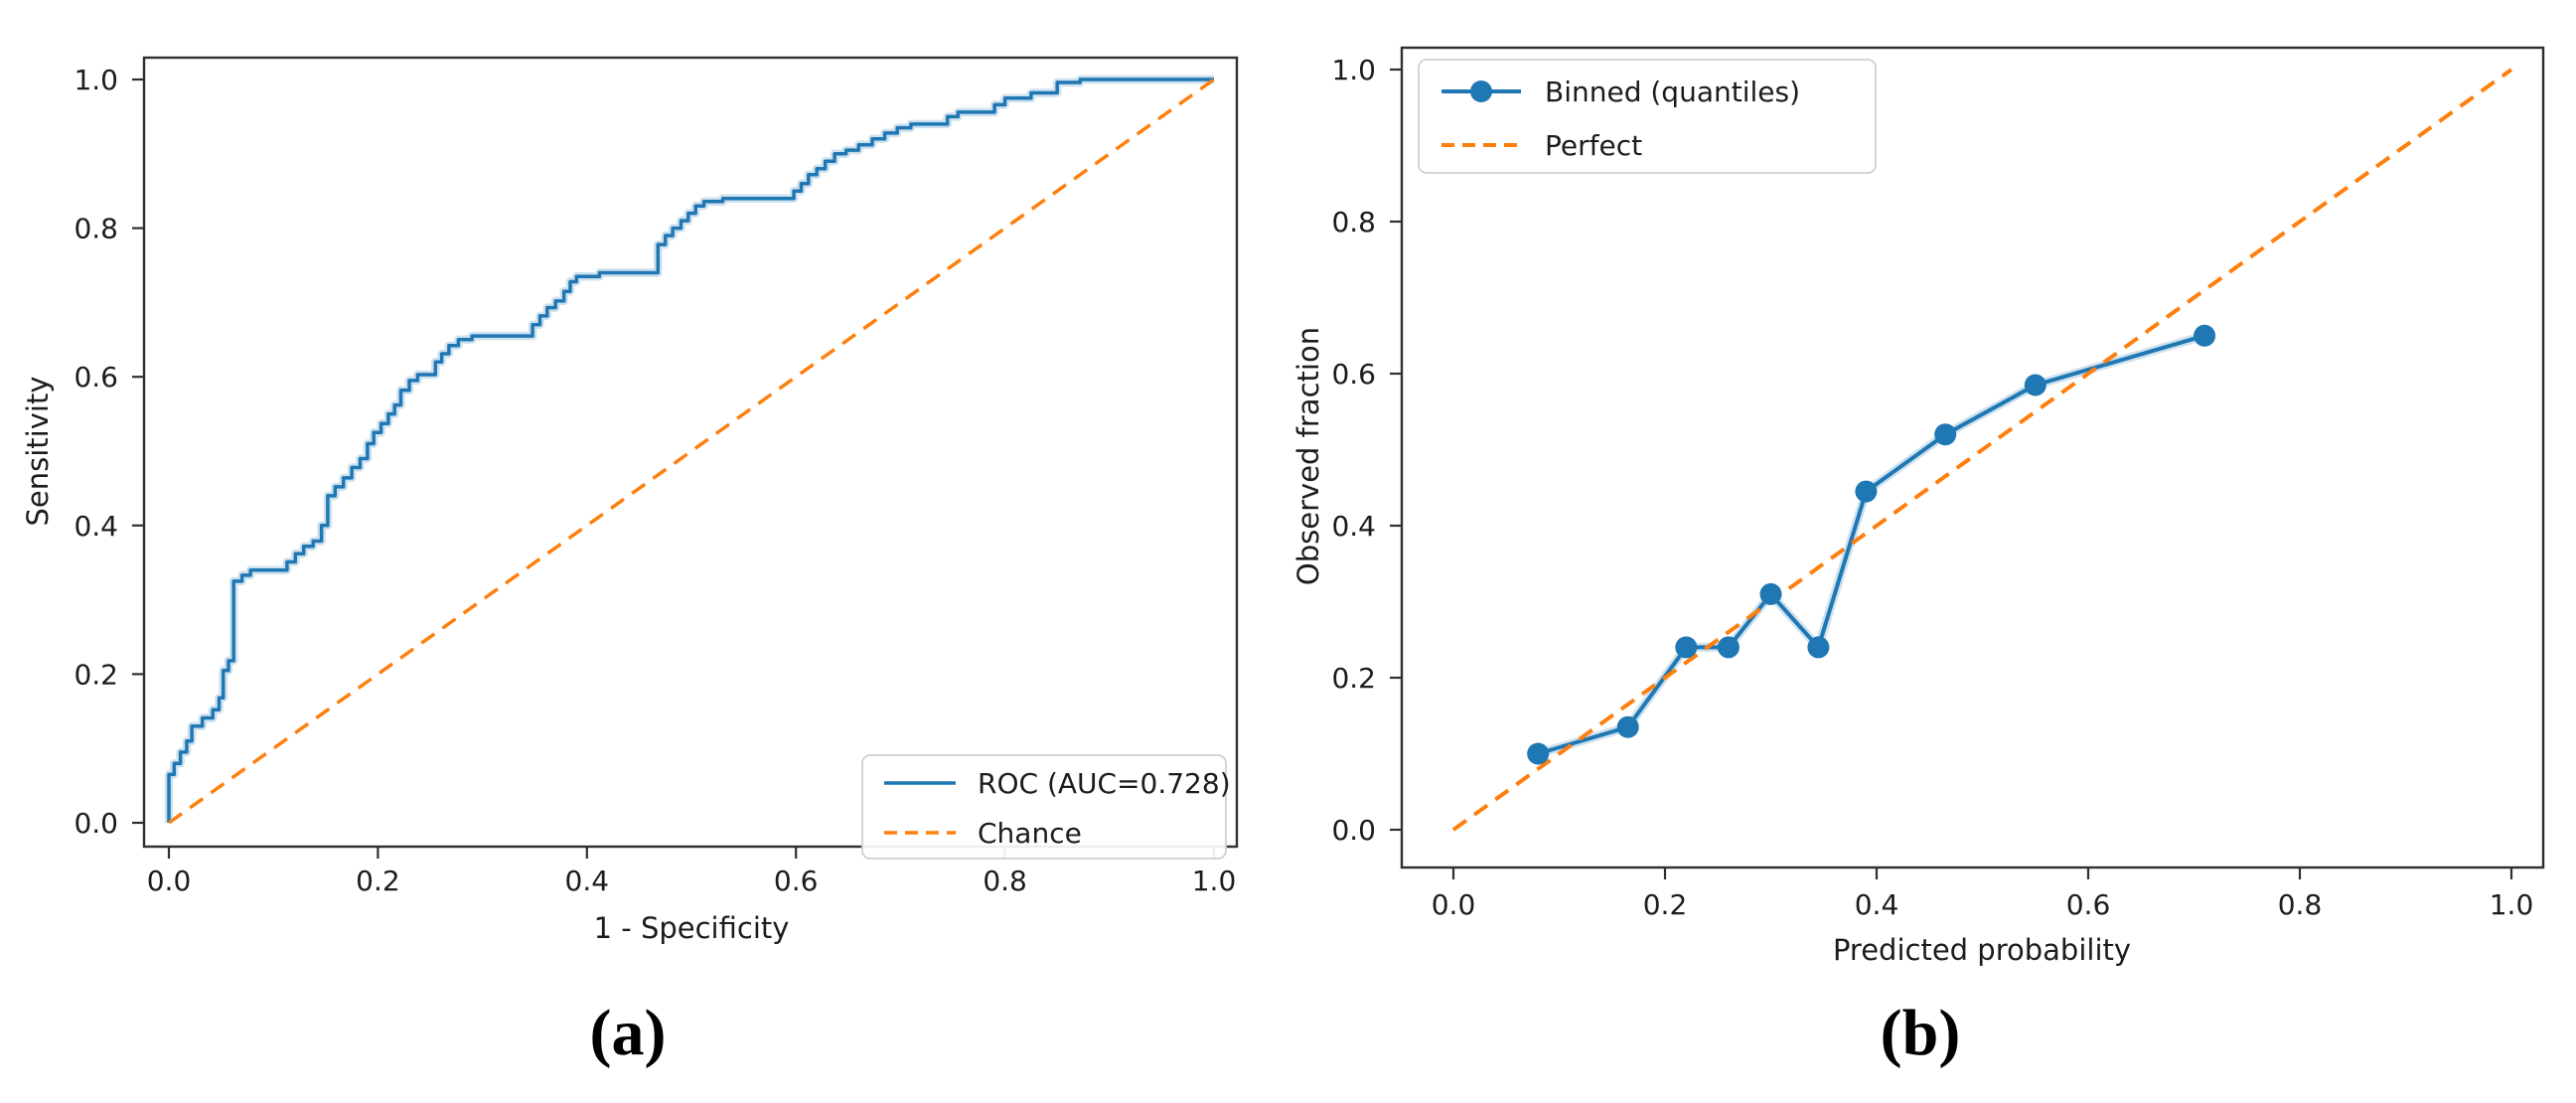 Image resolution: width=2576 pixels, height=1103 pixels. Describe the element at coordinates (1353, 526) in the screenshot. I see `calibration-y-tick: 0.4` at that location.